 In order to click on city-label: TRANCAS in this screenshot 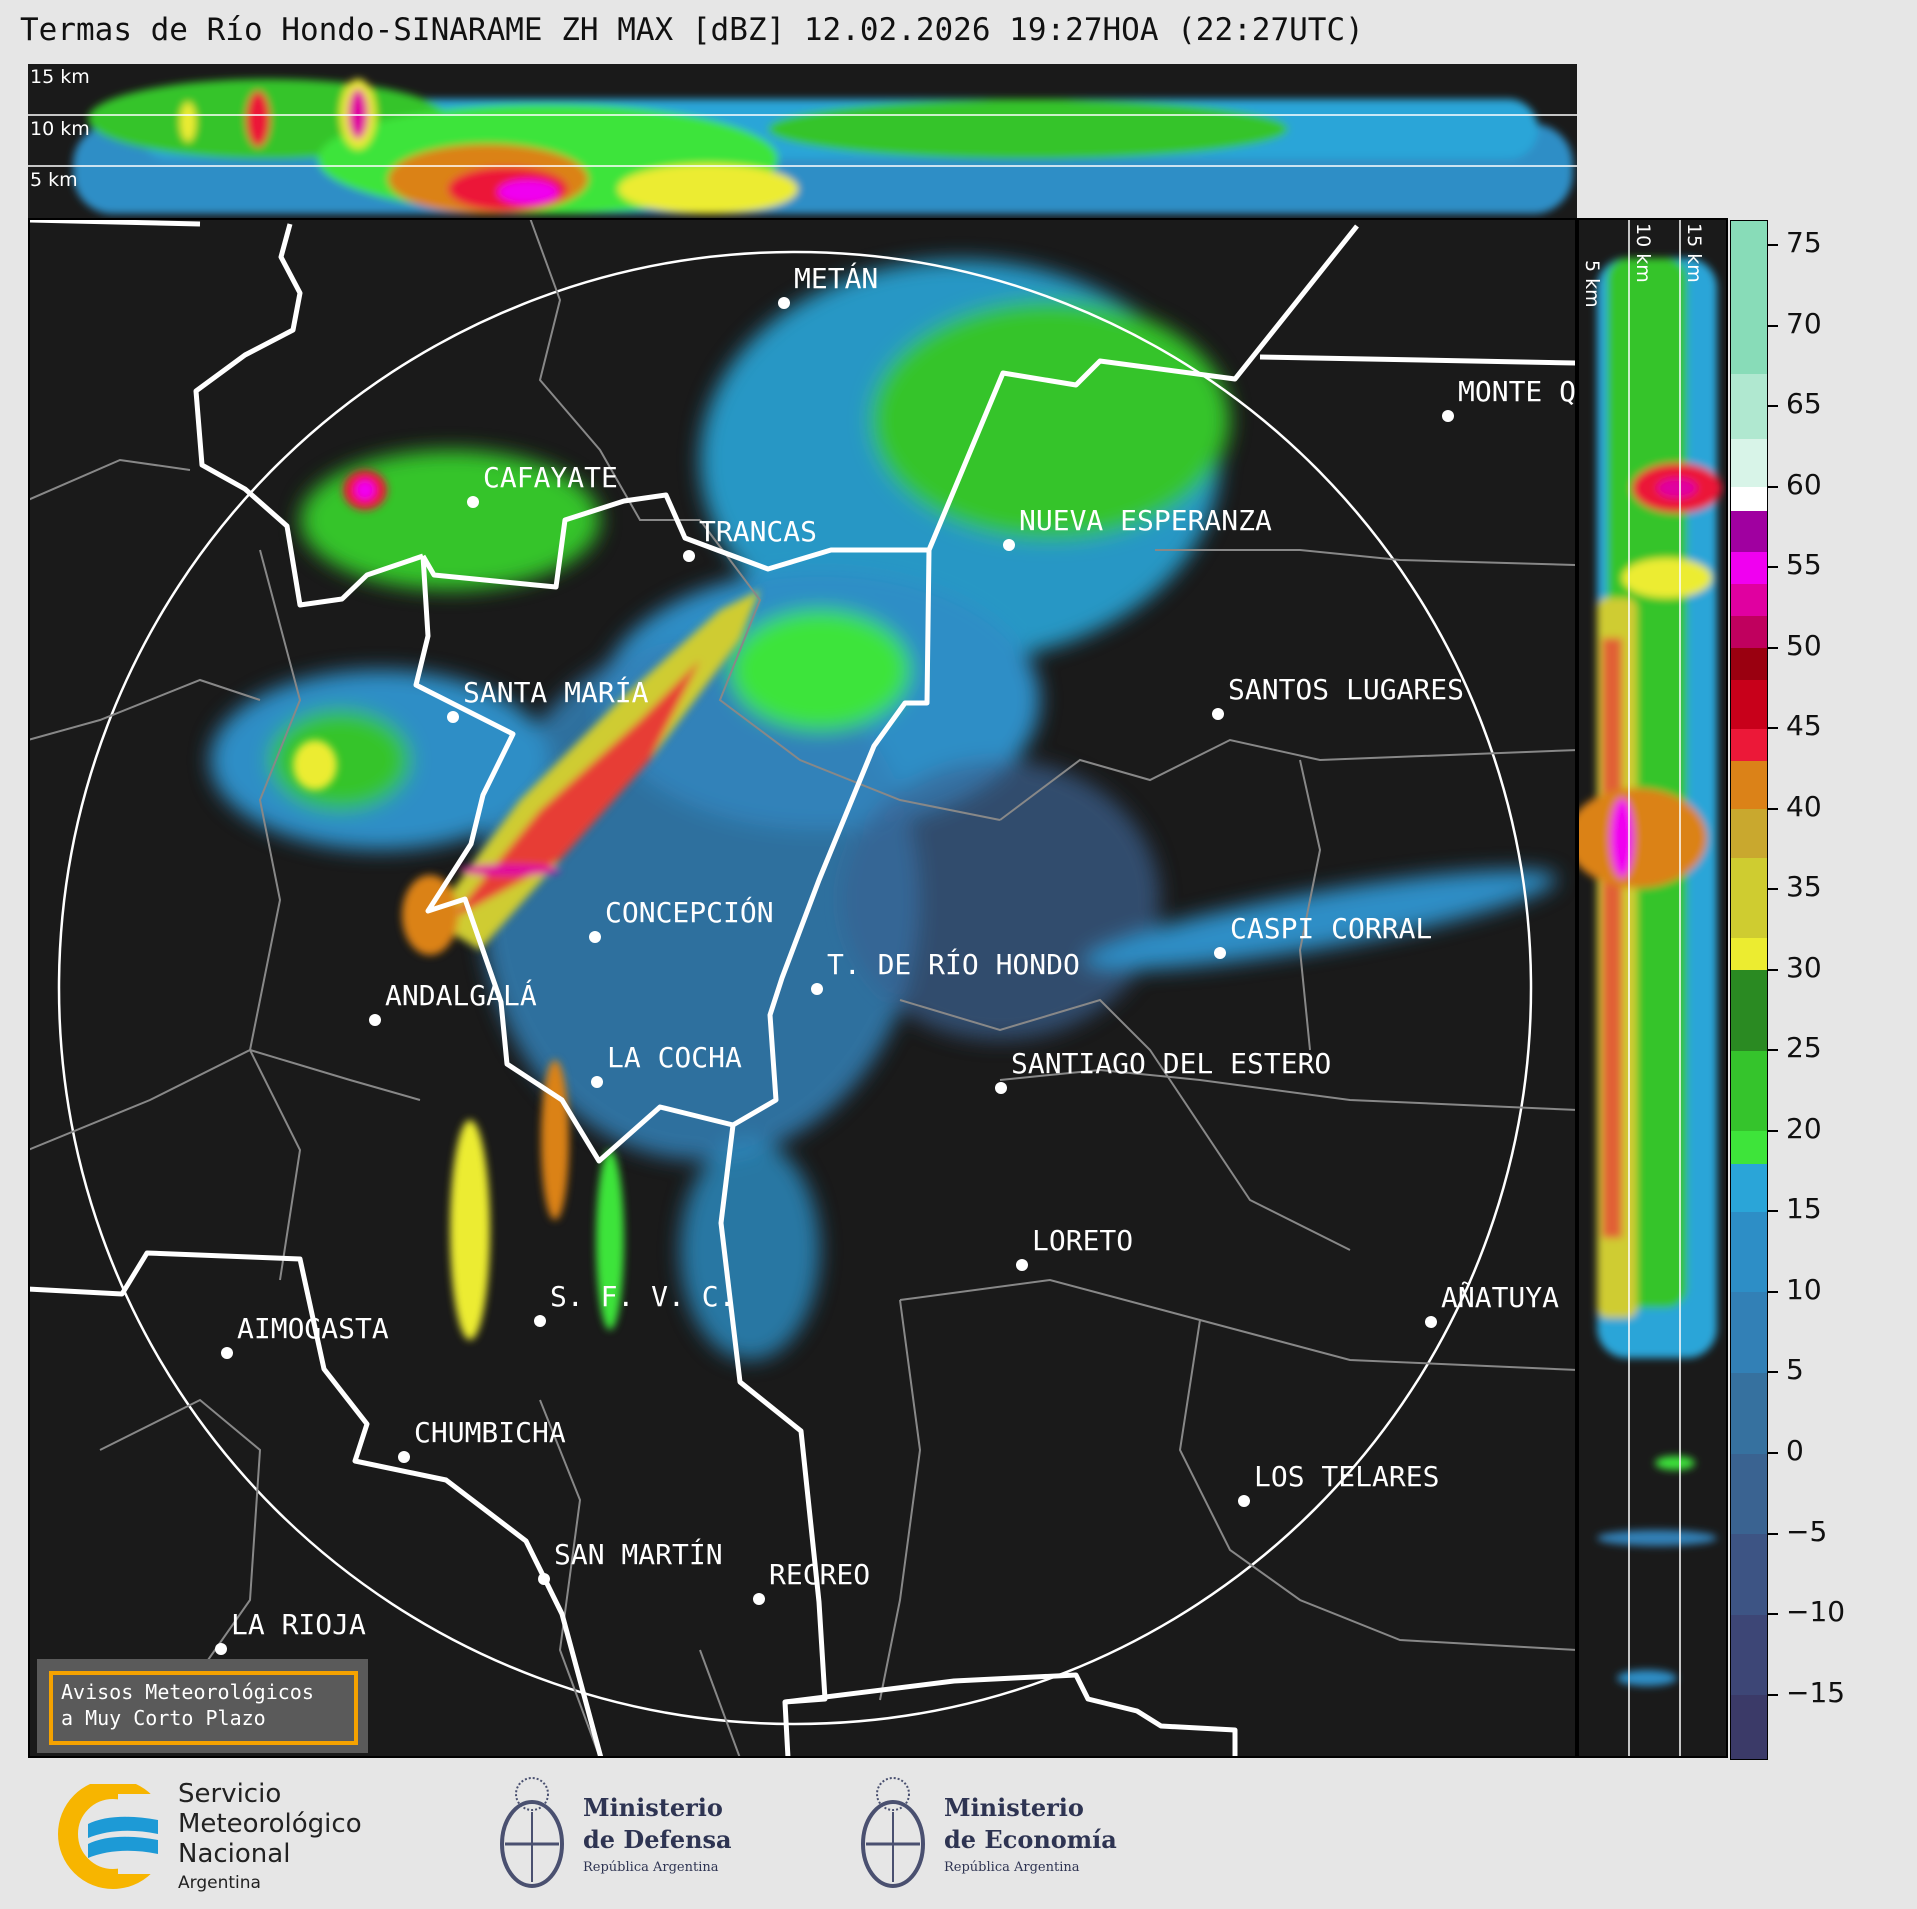, I will do `click(758, 531)`.